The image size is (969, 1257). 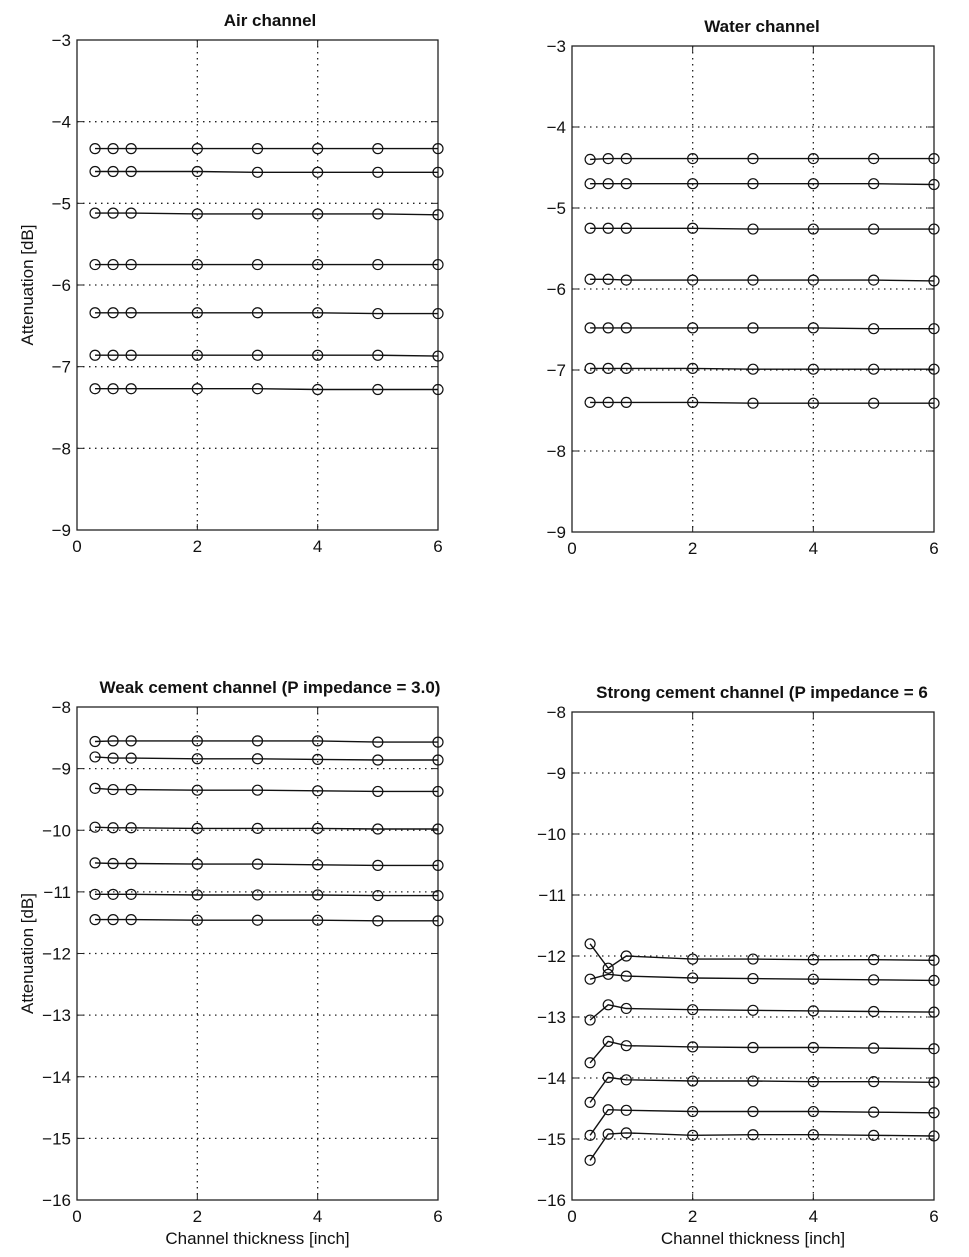 I want to click on chart-title: Strong cement channel (P impedance = 6, so click(x=762, y=692).